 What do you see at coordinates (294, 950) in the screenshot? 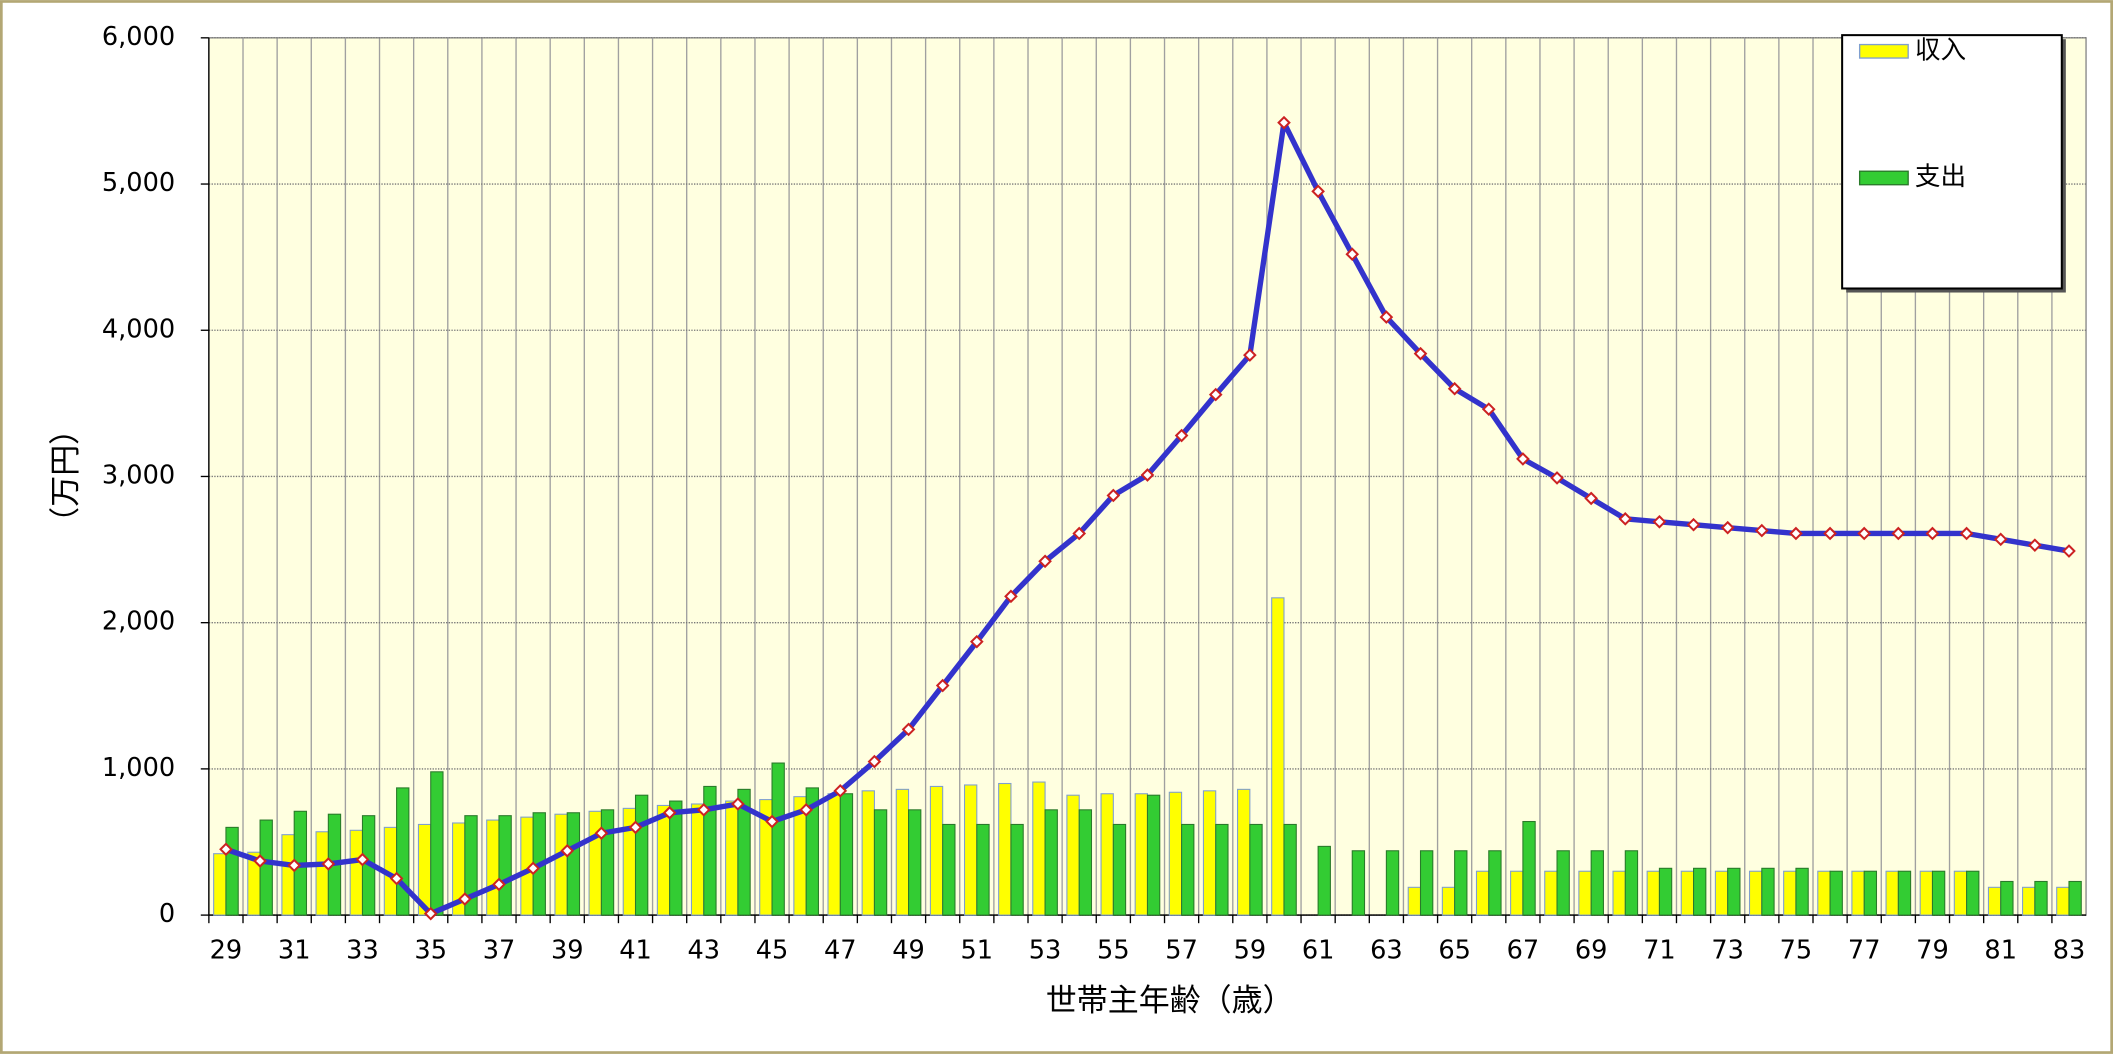
I see `x-tick-label: 31` at bounding box center [294, 950].